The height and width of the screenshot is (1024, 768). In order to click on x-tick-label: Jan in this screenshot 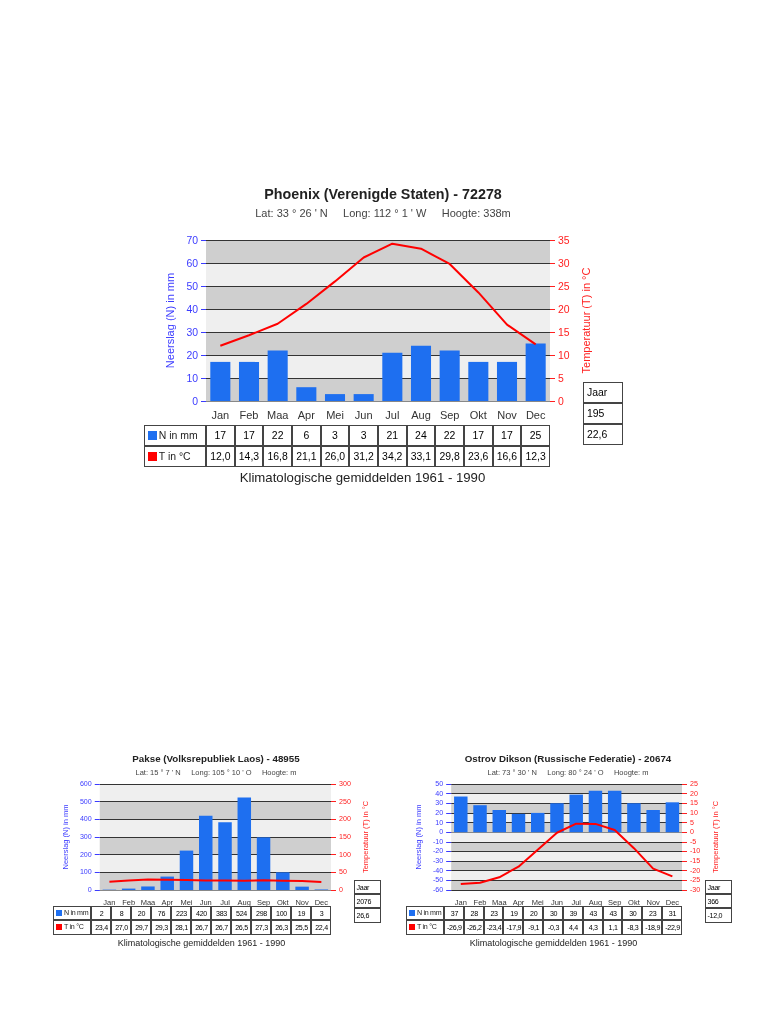, I will do `click(220, 414)`.